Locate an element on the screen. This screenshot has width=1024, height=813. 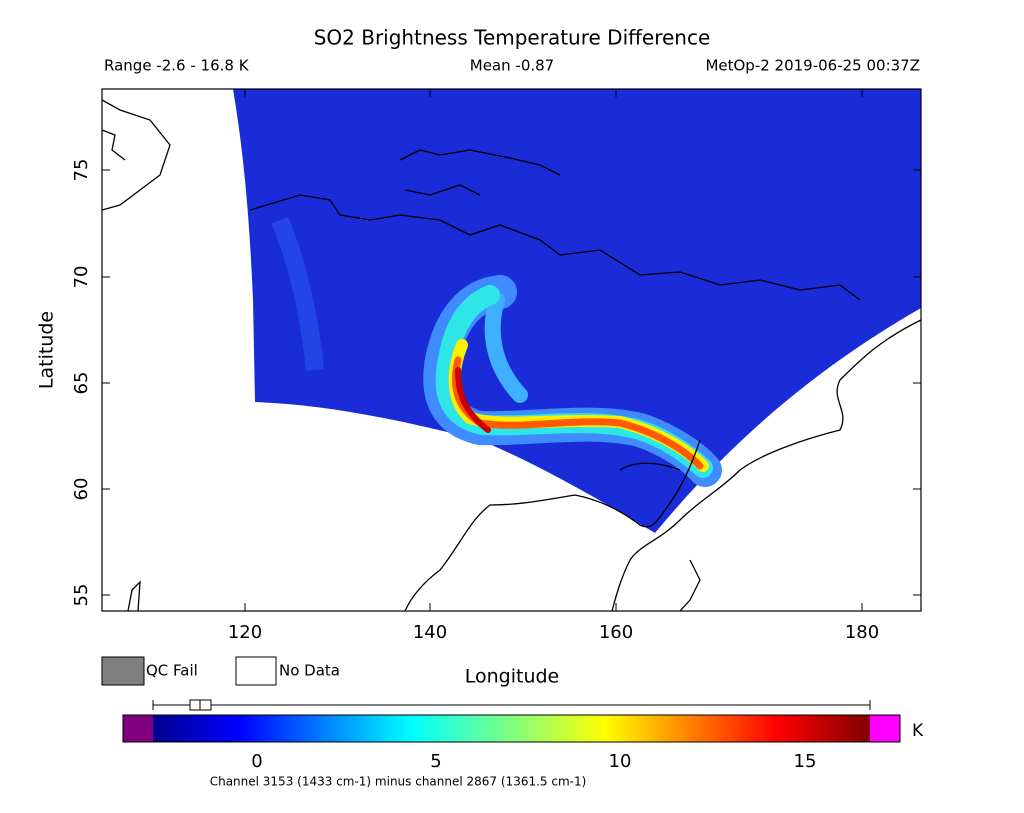
title: SO2 Brightness Temperature Difference is located at coordinates (512, 38).